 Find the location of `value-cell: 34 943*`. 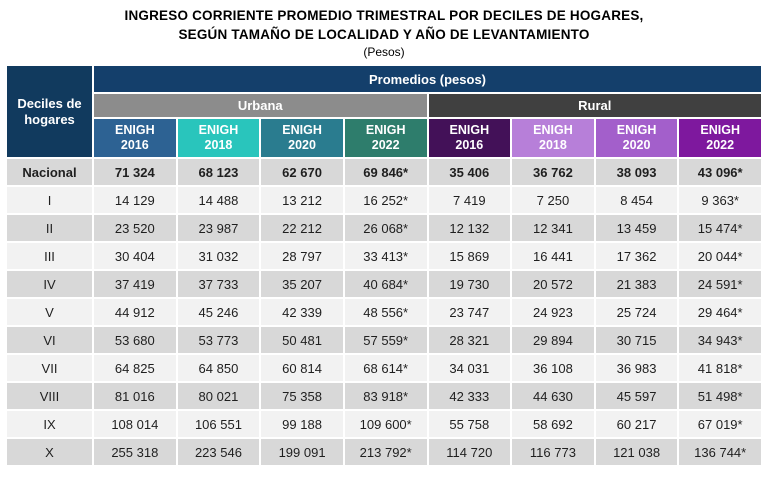

value-cell: 34 943* is located at coordinates (720, 340).